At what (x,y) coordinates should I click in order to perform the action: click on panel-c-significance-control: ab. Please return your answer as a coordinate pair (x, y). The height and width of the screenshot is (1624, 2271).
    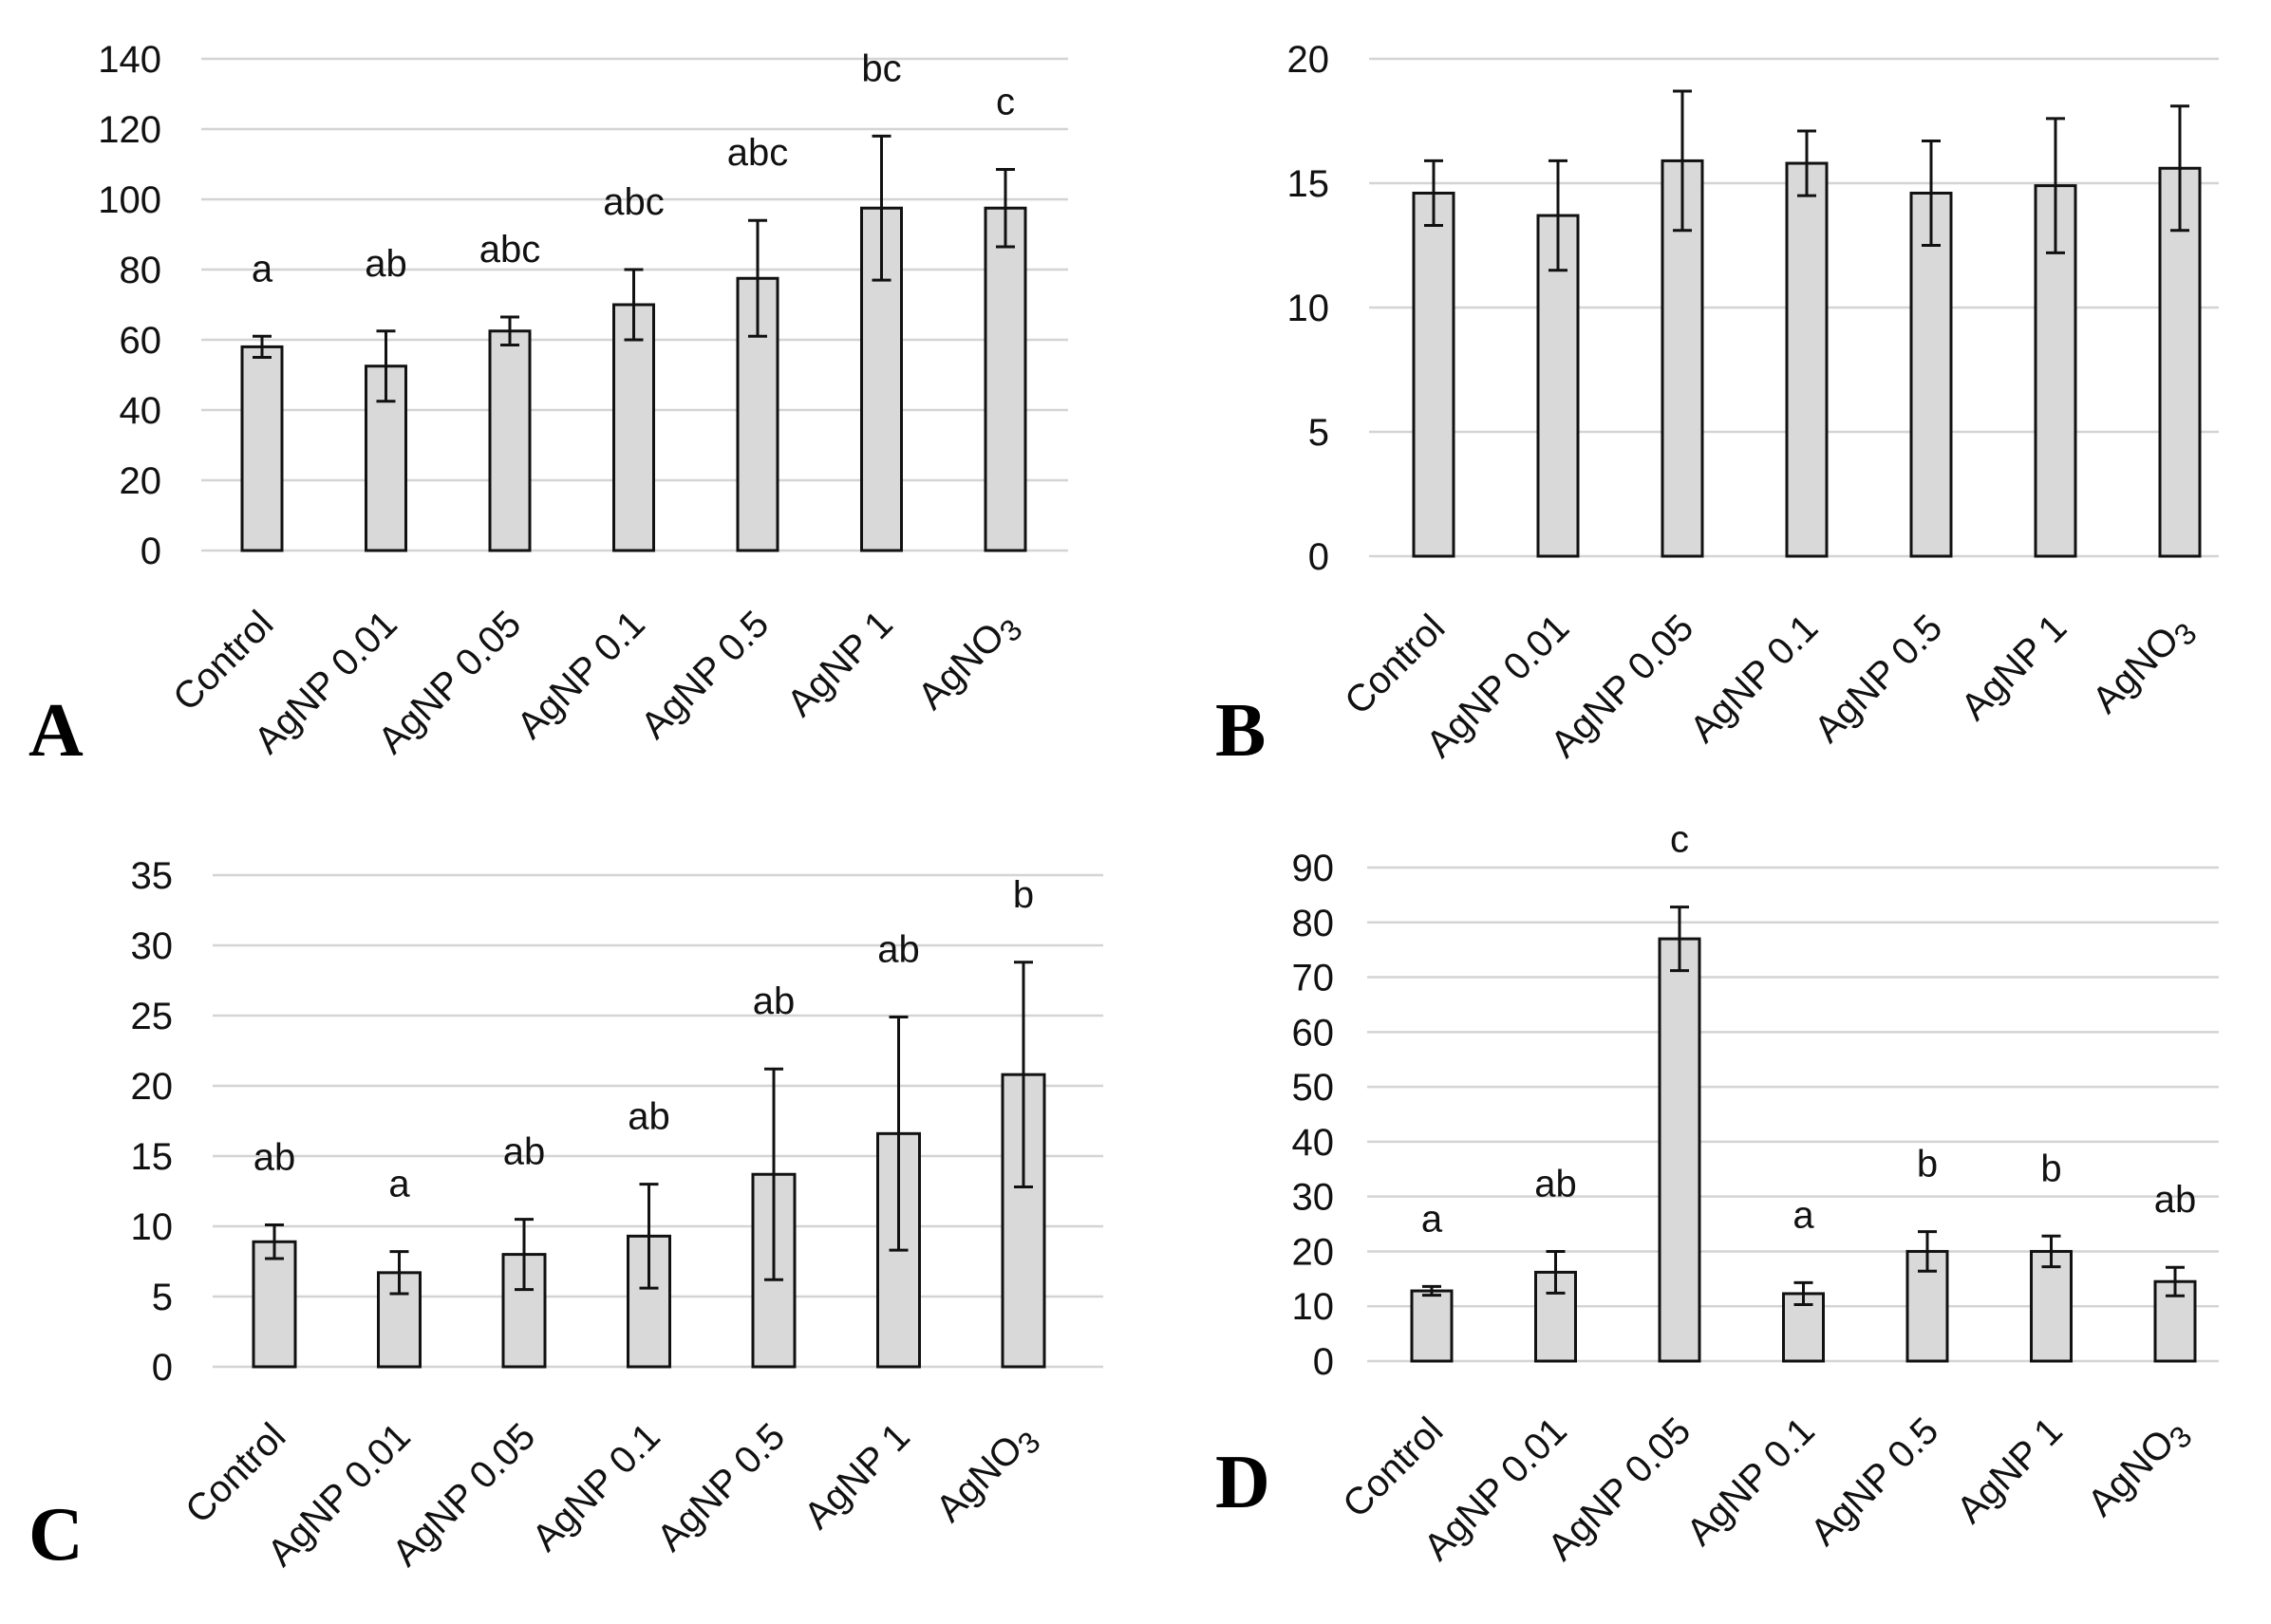
    Looking at the image, I should click on (274, 1158).